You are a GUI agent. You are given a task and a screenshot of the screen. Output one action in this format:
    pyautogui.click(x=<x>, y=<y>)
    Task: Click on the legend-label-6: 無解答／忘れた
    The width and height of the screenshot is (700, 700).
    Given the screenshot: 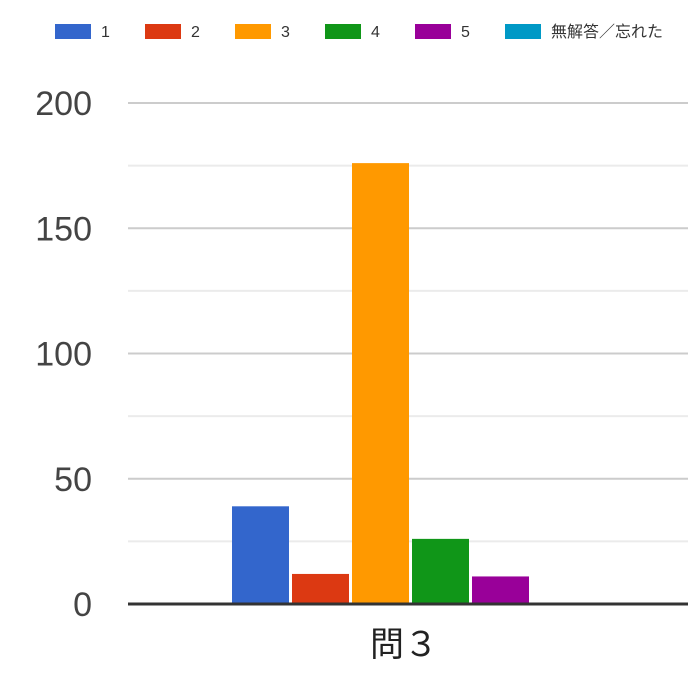 What is the action you would take?
    pyautogui.click(x=607, y=32)
    